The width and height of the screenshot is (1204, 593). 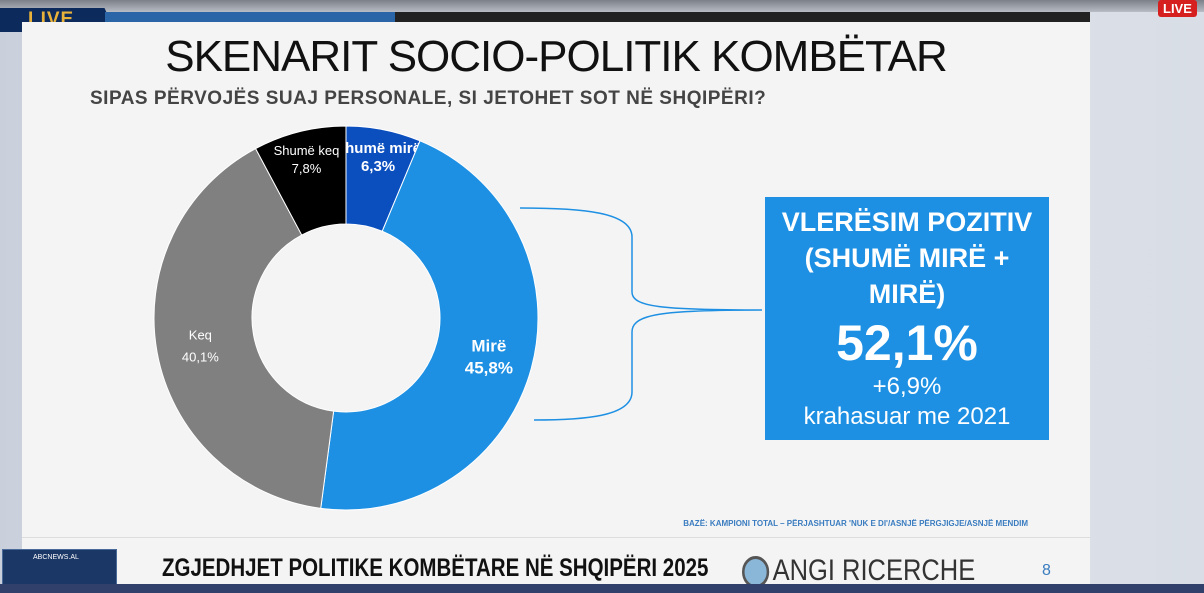 What do you see at coordinates (907, 343) in the screenshot?
I see `callout-value: 52,1%` at bounding box center [907, 343].